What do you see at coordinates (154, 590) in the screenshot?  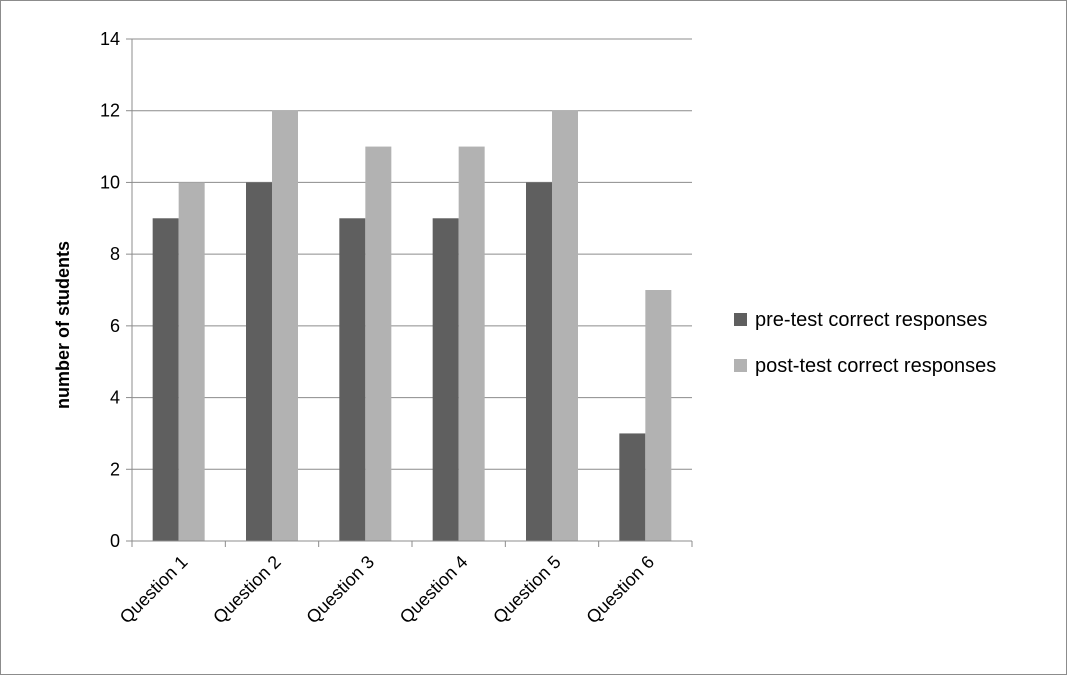 I see `x-tick-label: Question 1` at bounding box center [154, 590].